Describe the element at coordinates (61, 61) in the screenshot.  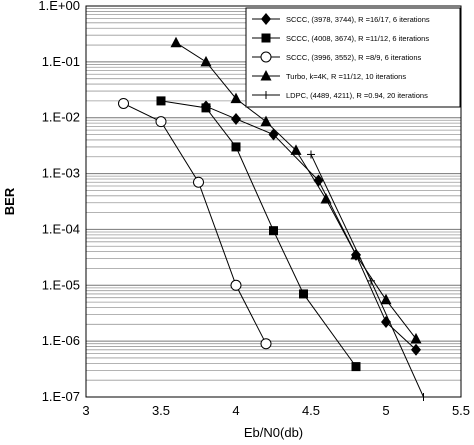
I see `y-tick-label: 1.E-01` at that location.